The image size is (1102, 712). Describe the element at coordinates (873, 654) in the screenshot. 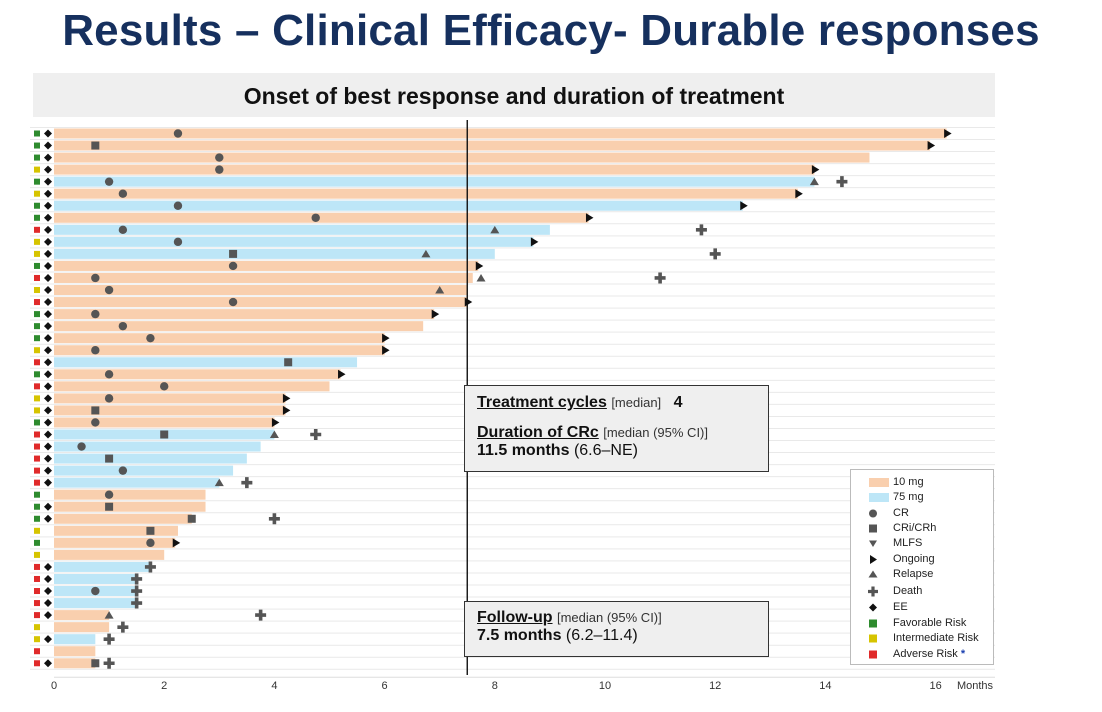

I see `legend-symbol-adverse` at that location.